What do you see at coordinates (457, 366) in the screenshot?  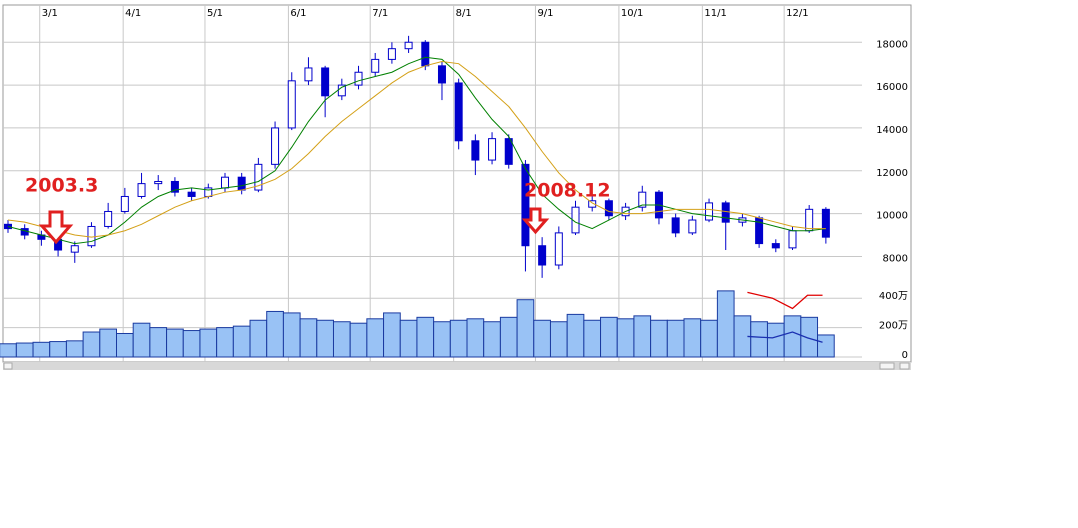 I see `scrollbar` at bounding box center [457, 366].